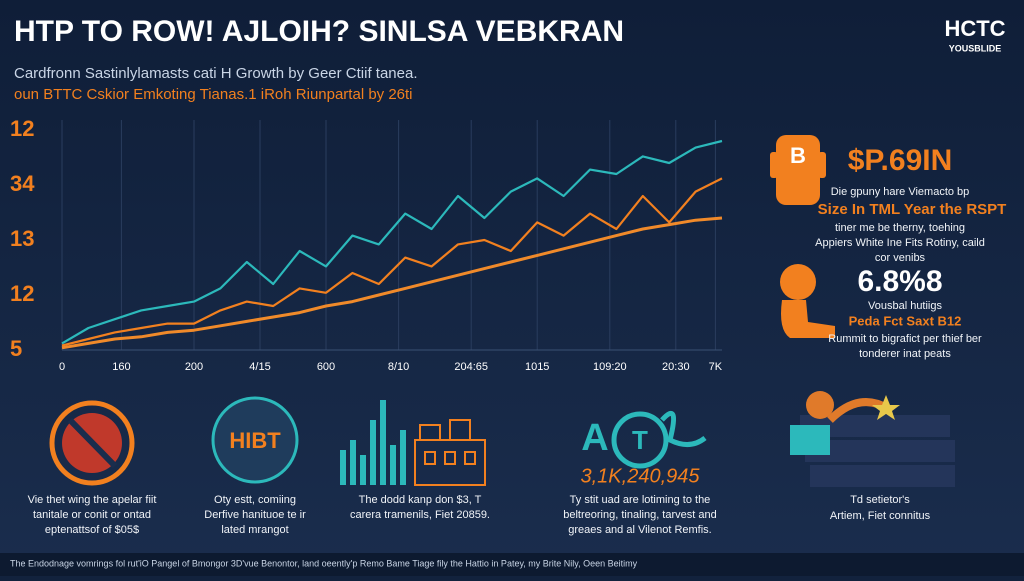 The height and width of the screenshot is (581, 1024). I want to click on icon-stack, so click(872, 439).